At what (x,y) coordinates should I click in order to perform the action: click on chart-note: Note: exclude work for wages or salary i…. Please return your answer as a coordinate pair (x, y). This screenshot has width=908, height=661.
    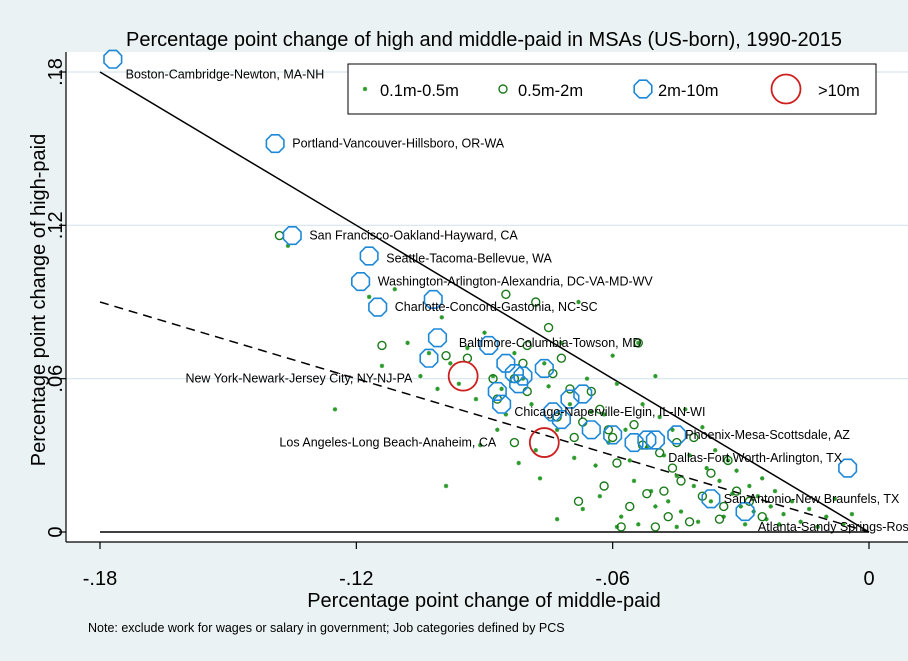
    Looking at the image, I should click on (326, 628).